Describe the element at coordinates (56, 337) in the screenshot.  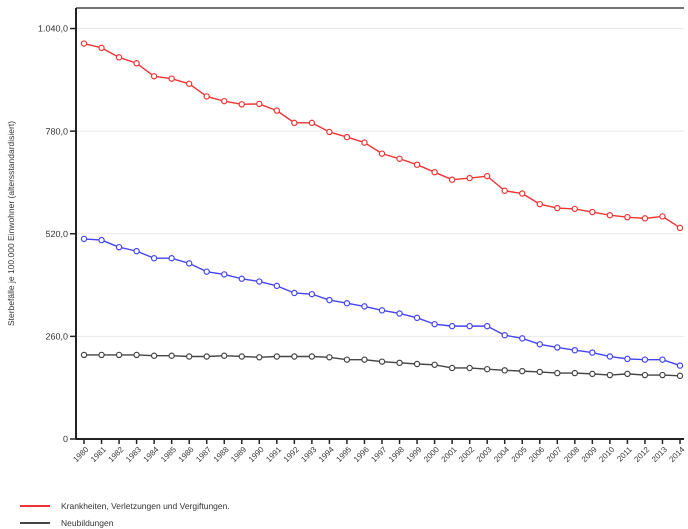
I see `y-tick-label: 260,0` at that location.